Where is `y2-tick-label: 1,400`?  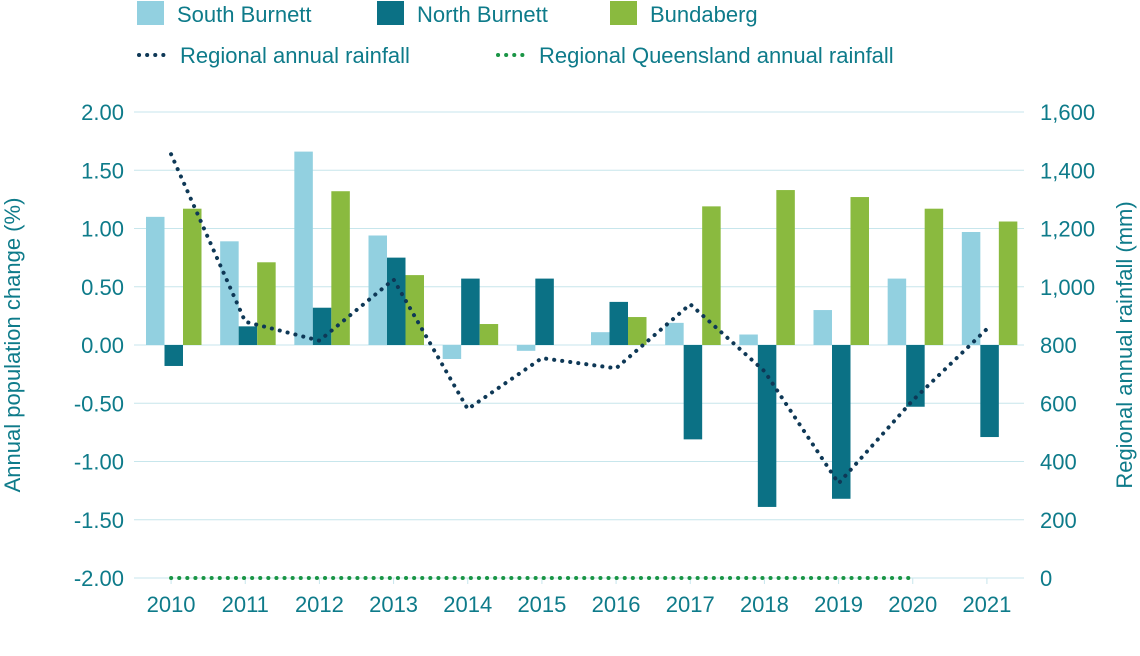 y2-tick-label: 1,400 is located at coordinates (1067, 170).